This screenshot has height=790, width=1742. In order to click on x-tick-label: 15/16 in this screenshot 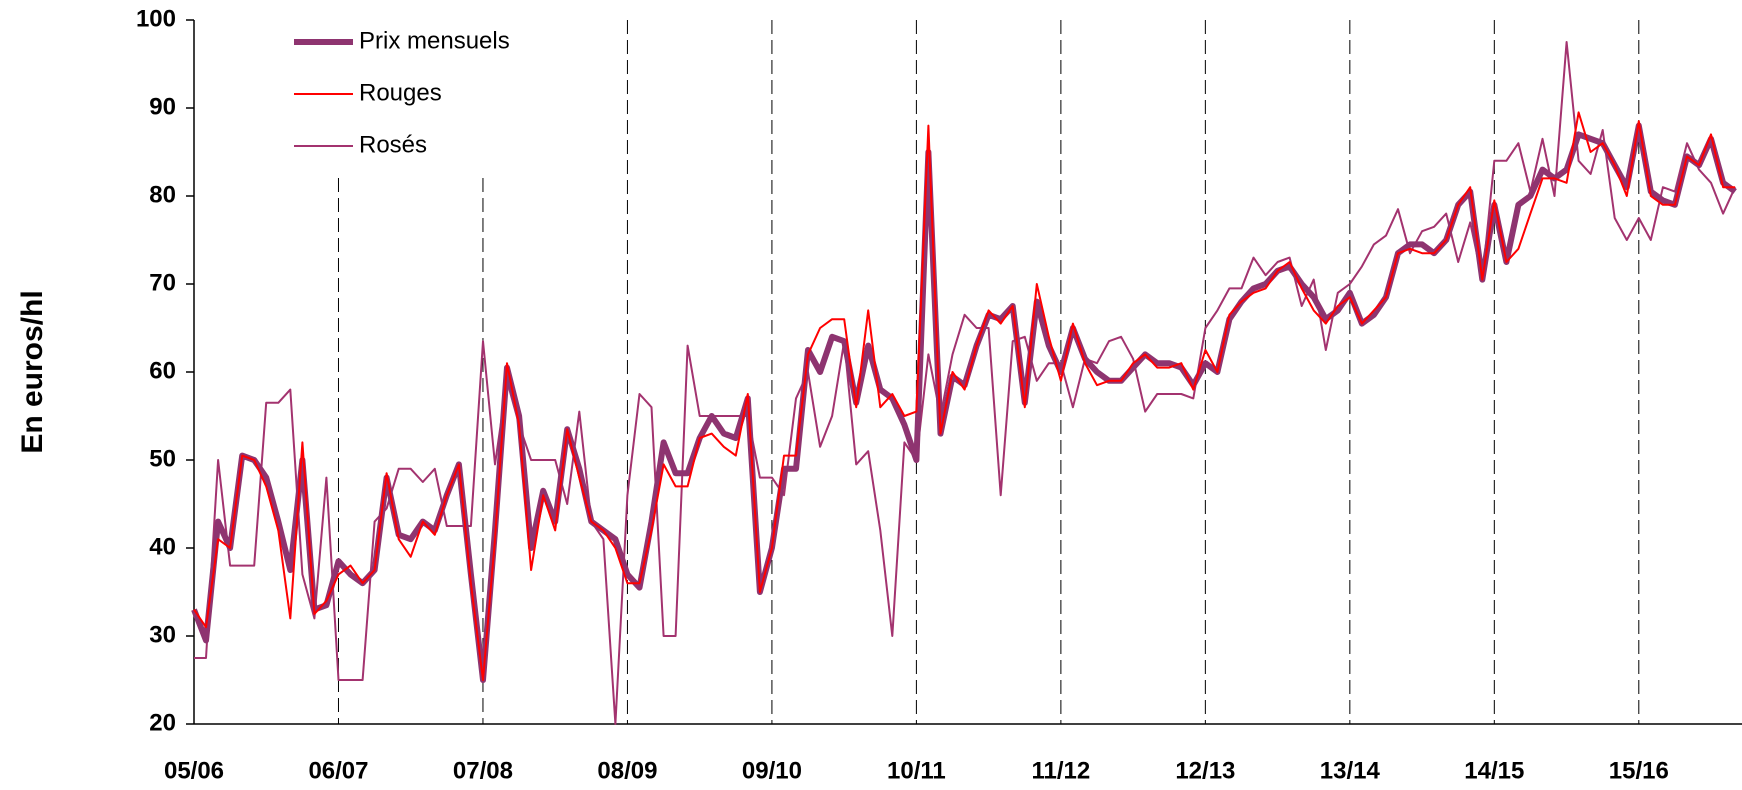, I will do `click(1639, 770)`.